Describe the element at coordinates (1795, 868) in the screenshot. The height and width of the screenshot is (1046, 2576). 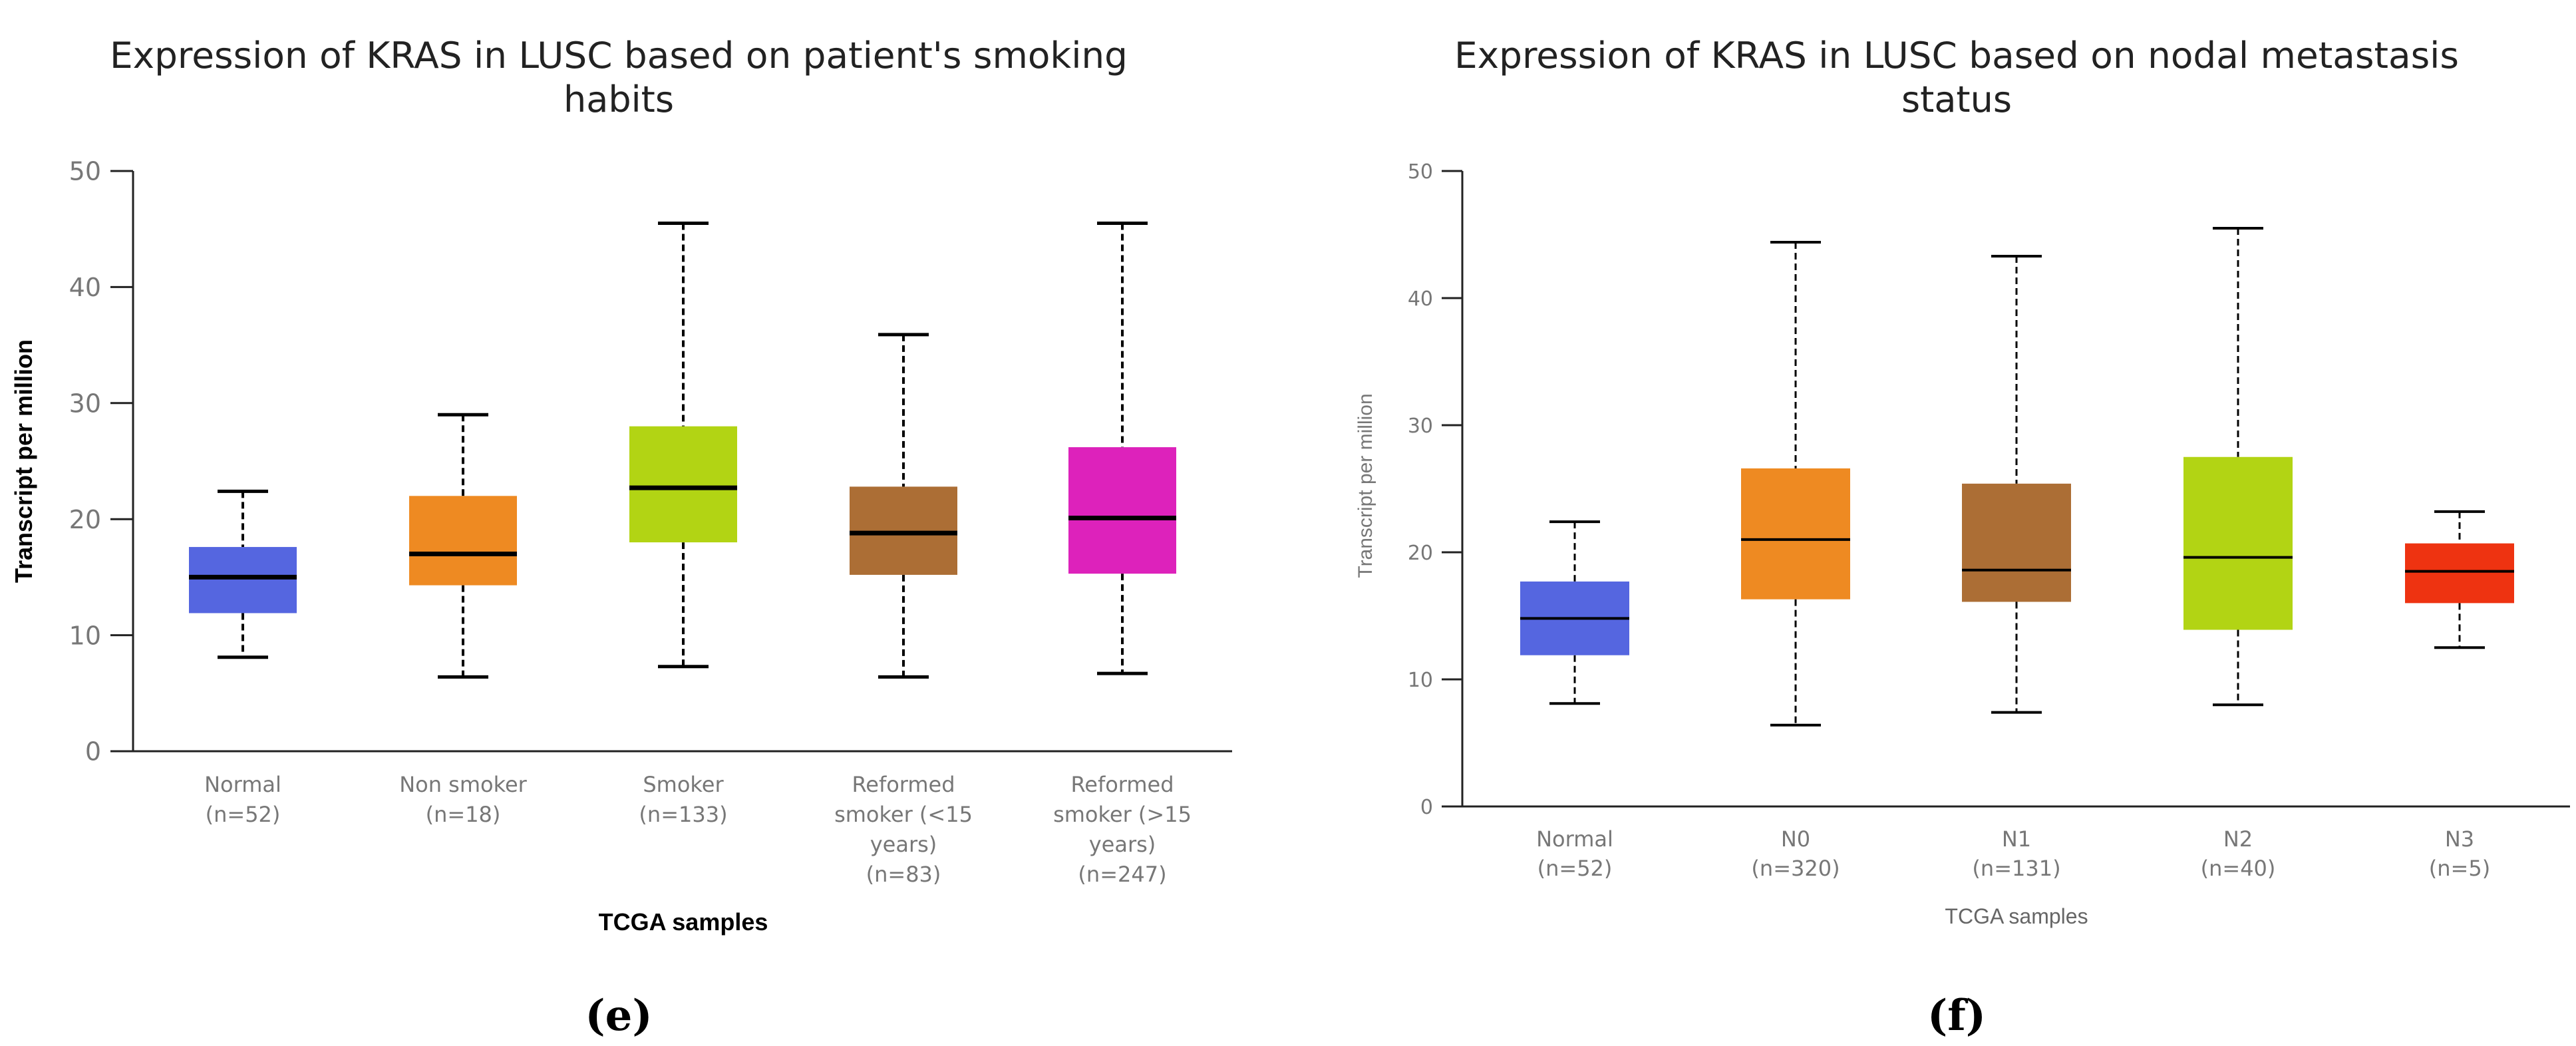
I see `x-category-label: (n=320)` at that location.